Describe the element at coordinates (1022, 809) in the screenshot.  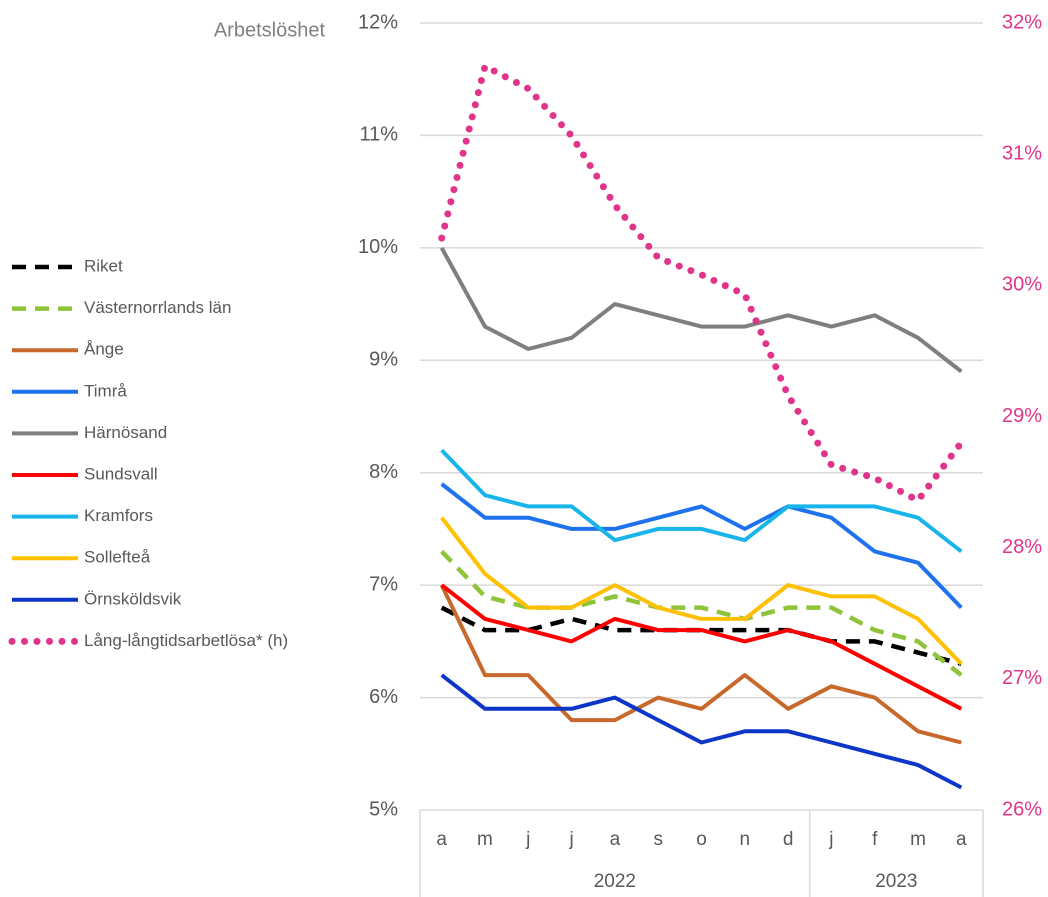
I see `y2-tick-label: 26%` at that location.